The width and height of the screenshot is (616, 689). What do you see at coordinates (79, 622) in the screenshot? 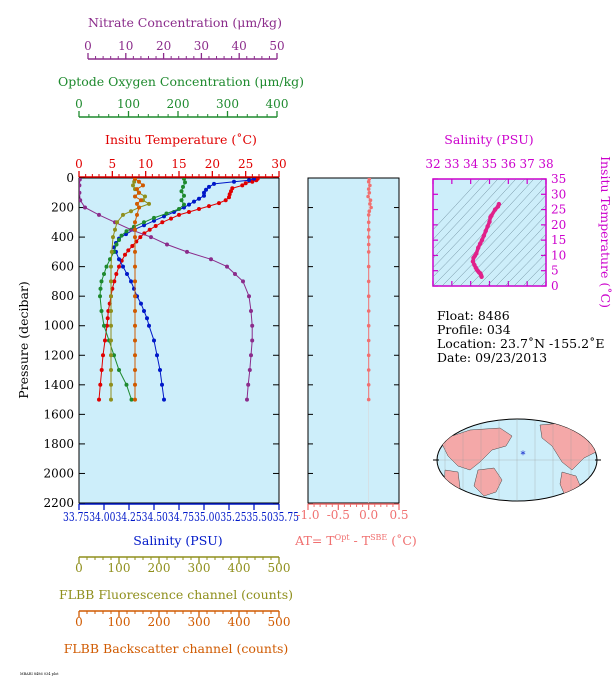
I see `backscatter-axis-tick-label: 0` at bounding box center [79, 622].